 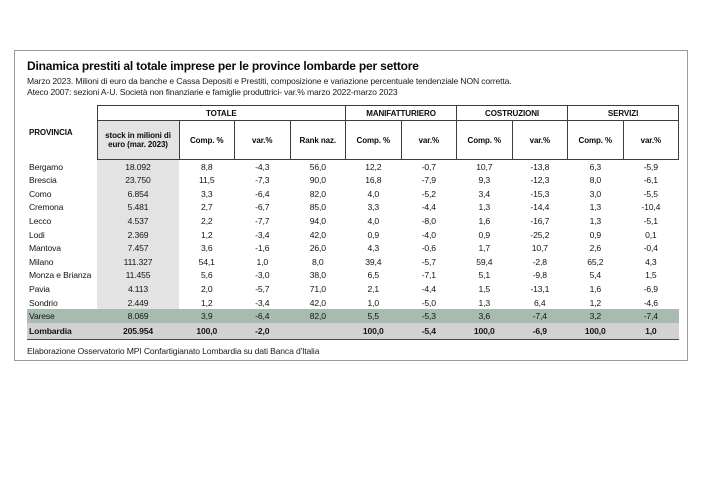 I want to click on provincia-cell: Brescia, so click(x=43, y=180).